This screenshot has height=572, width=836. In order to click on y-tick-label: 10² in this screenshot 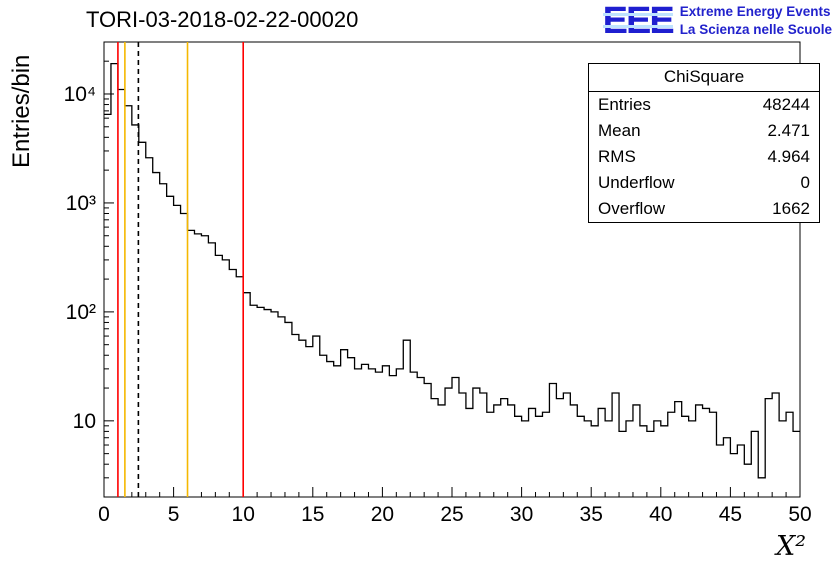, I will do `click(81, 312)`.